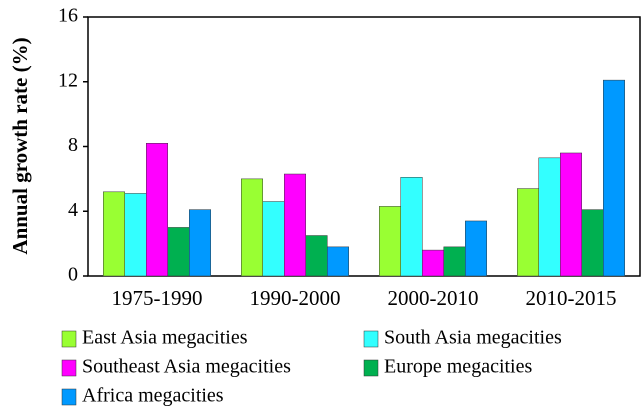  What do you see at coordinates (433, 298) in the screenshot?
I see `x-tick-label: 2000-2010` at bounding box center [433, 298].